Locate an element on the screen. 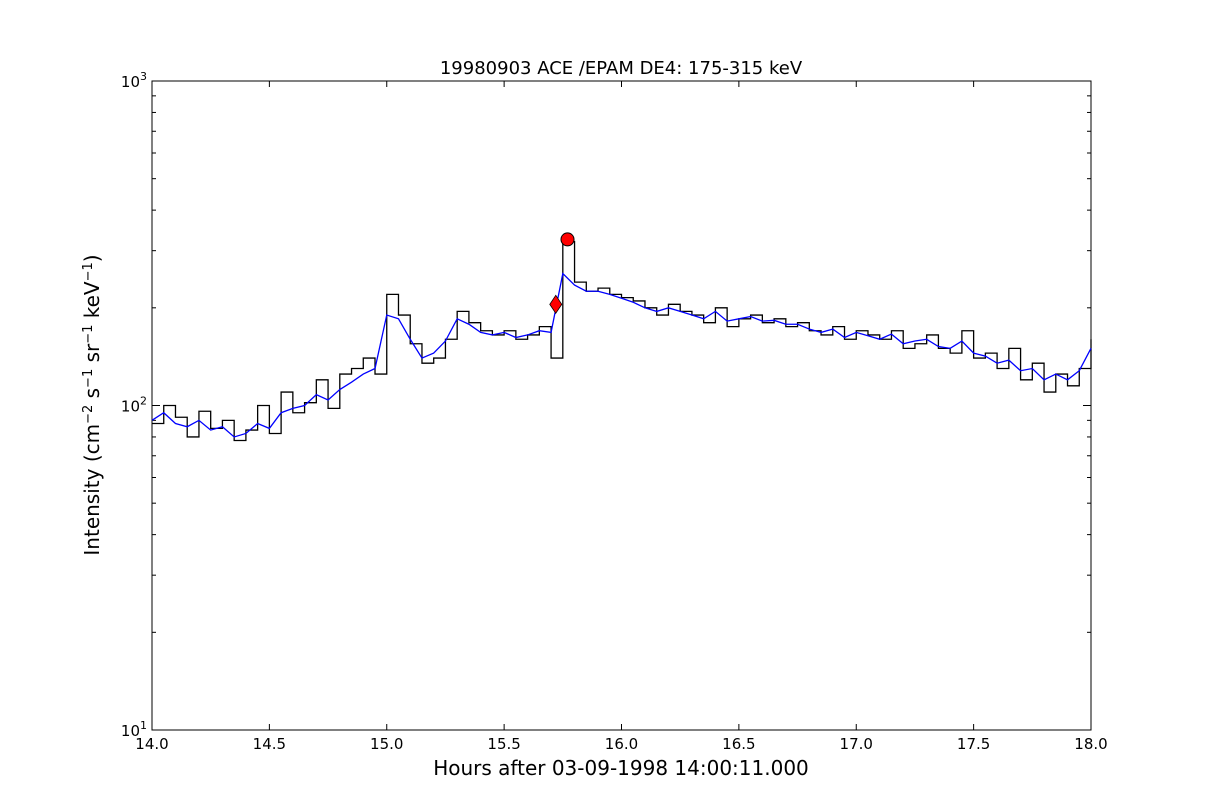 The height and width of the screenshot is (812, 1212). x-tick-label: 14.5 is located at coordinates (269, 744).